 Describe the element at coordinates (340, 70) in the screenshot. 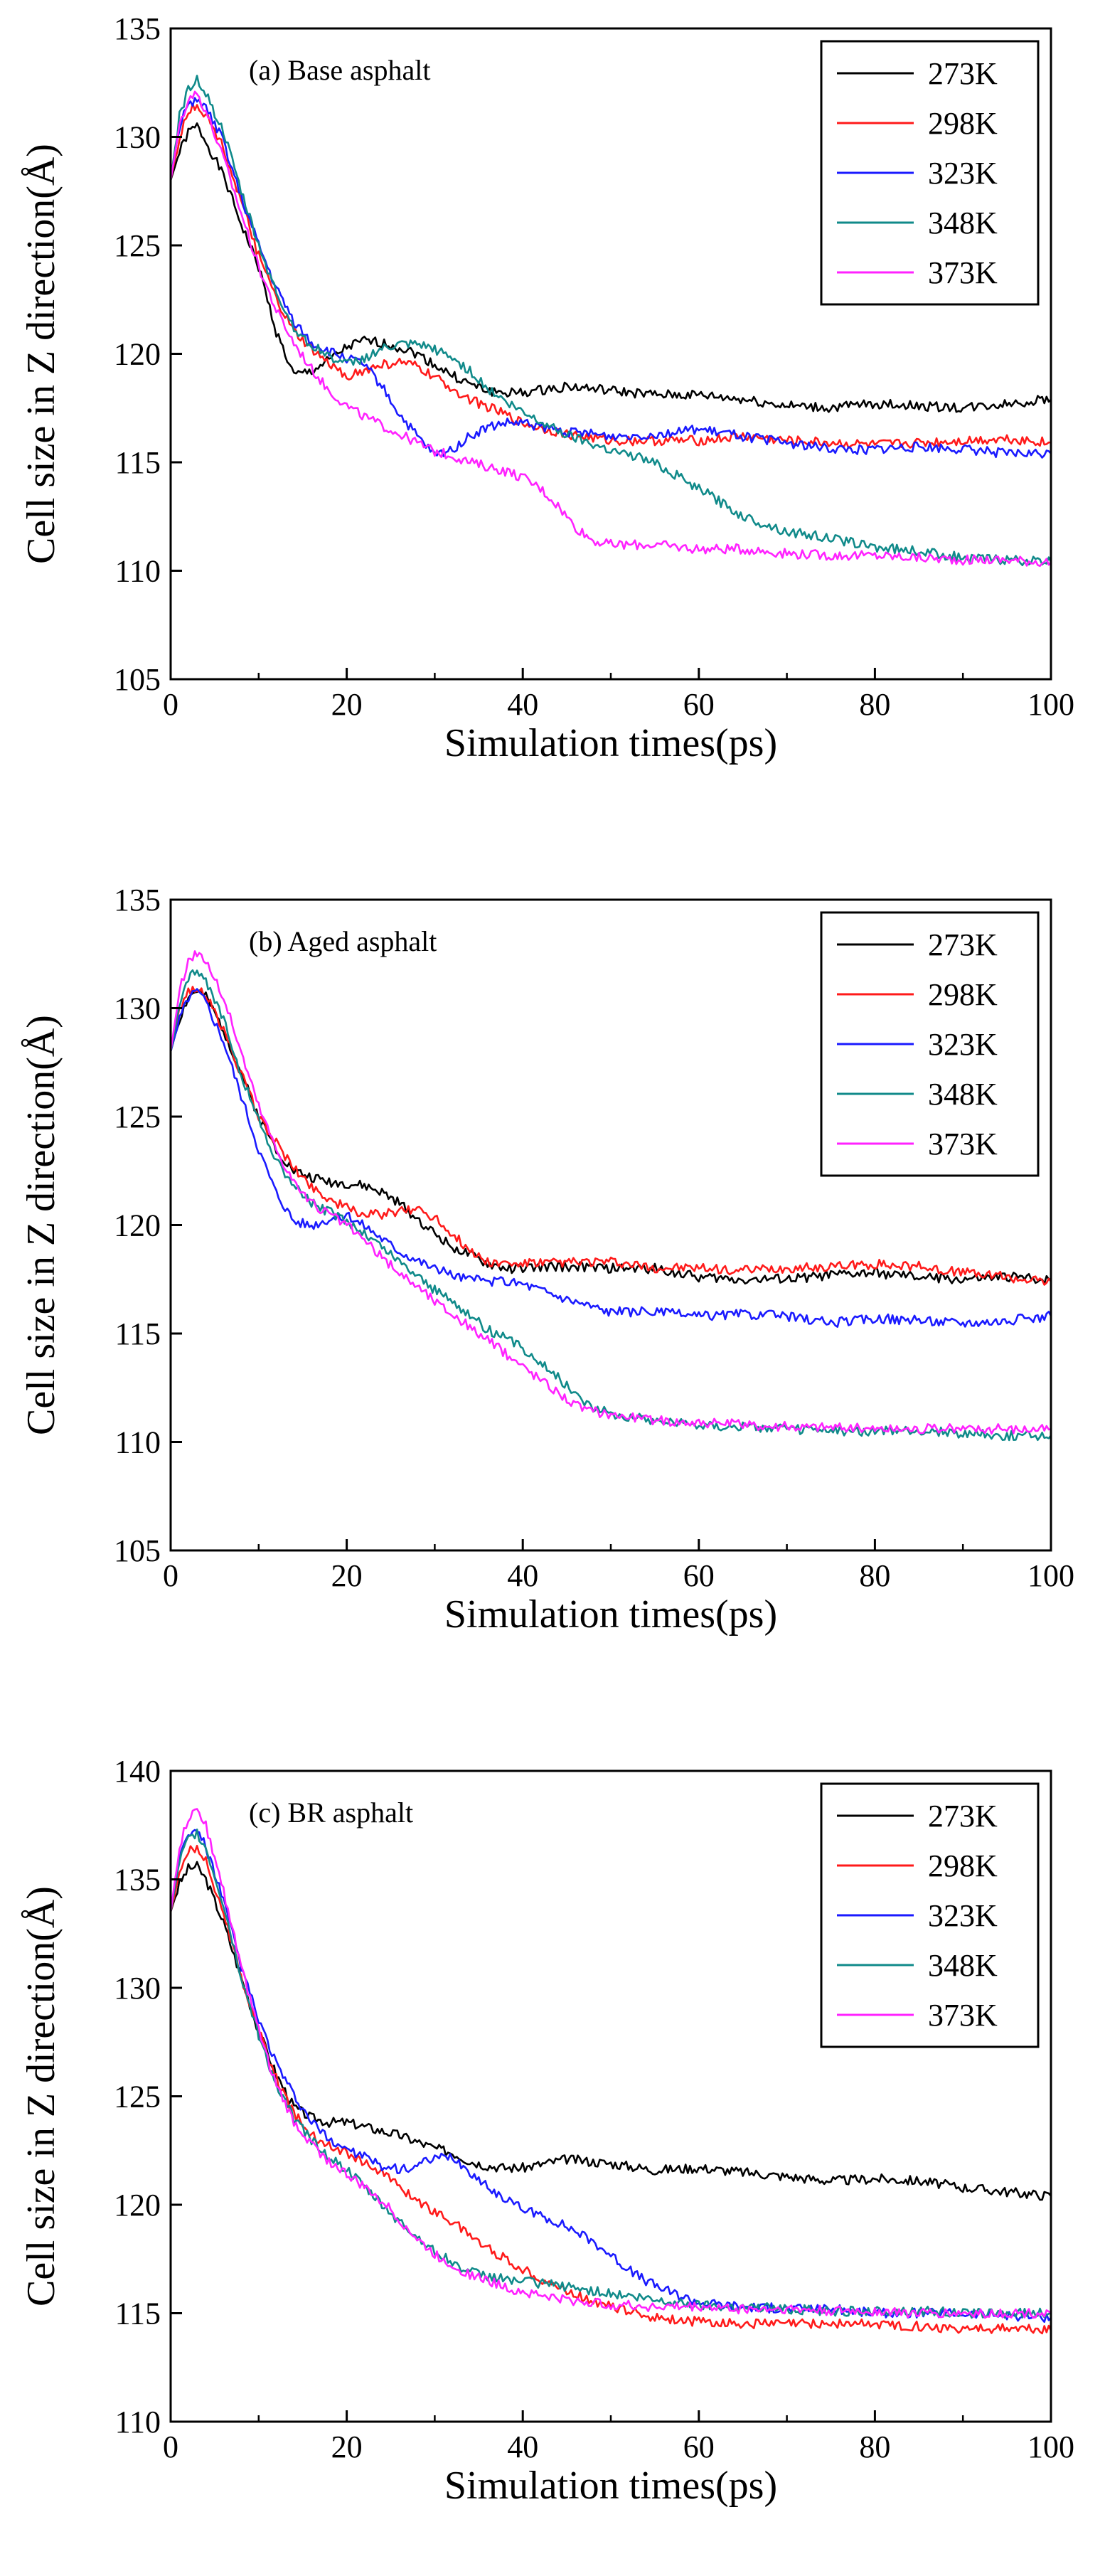

I see `panel-title: (a) Base asphalt` at that location.